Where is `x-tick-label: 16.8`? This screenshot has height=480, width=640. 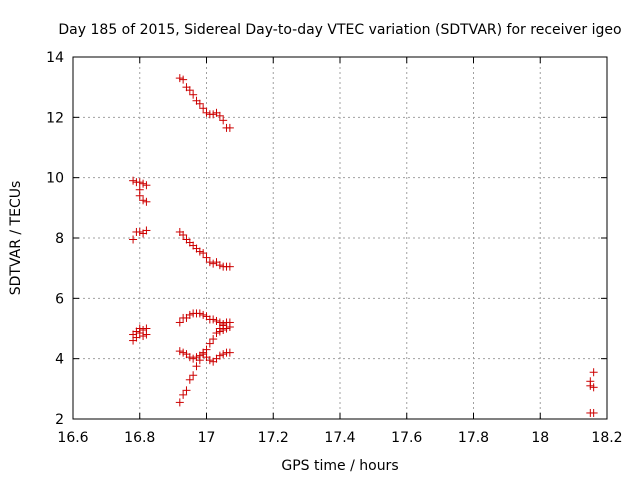
x-tick-label: 16.8 is located at coordinates (139, 438).